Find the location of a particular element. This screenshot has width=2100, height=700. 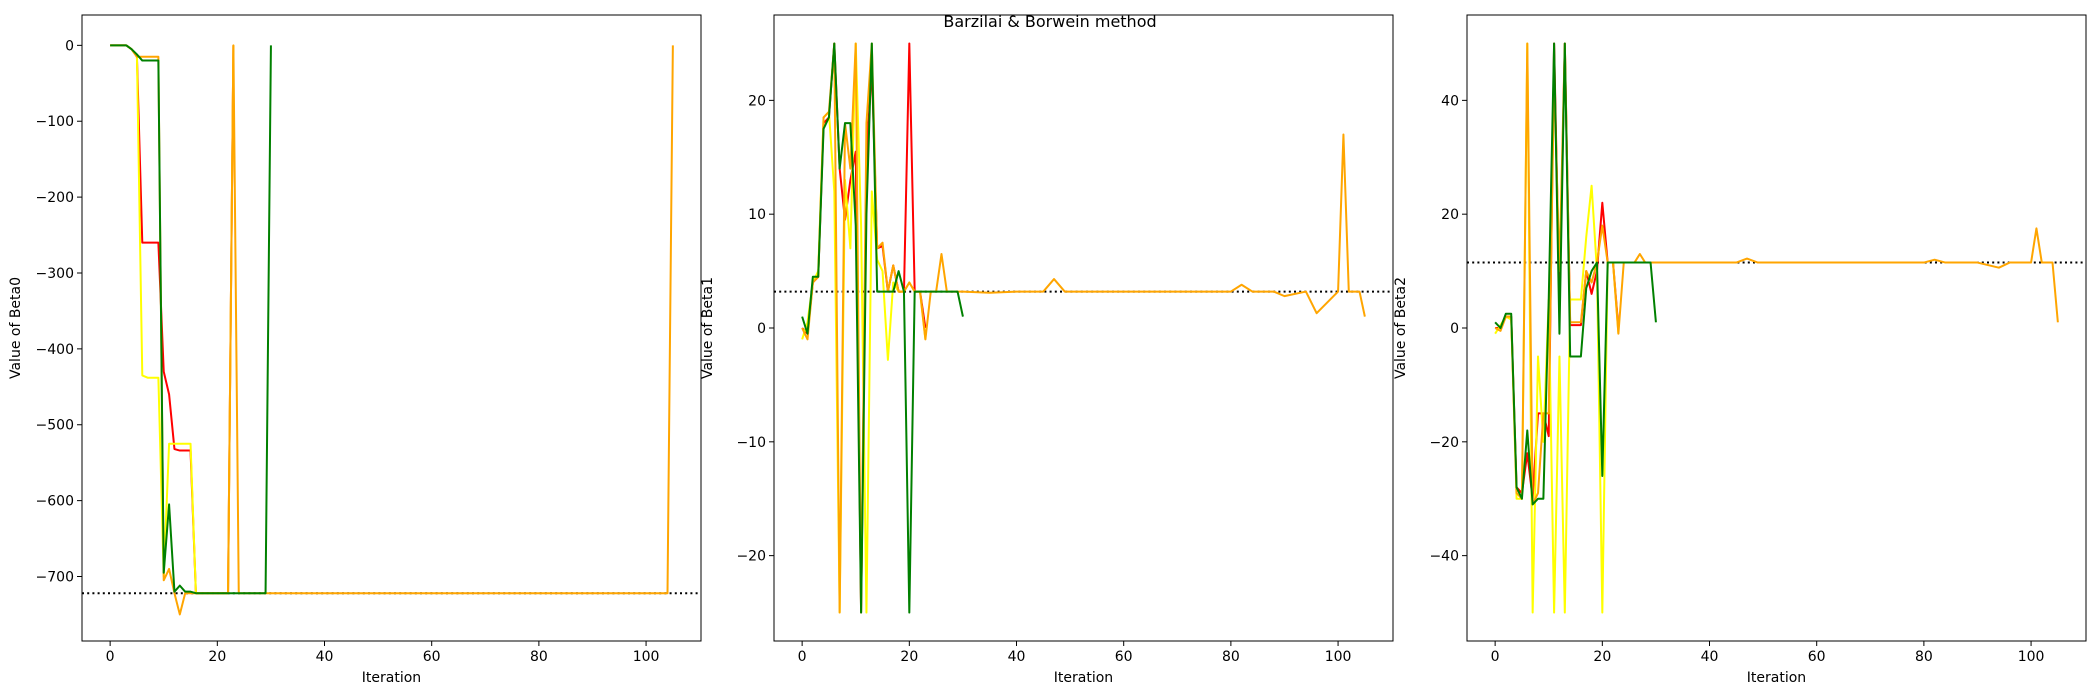

y-tick-label: −10 is located at coordinates (751, 443).